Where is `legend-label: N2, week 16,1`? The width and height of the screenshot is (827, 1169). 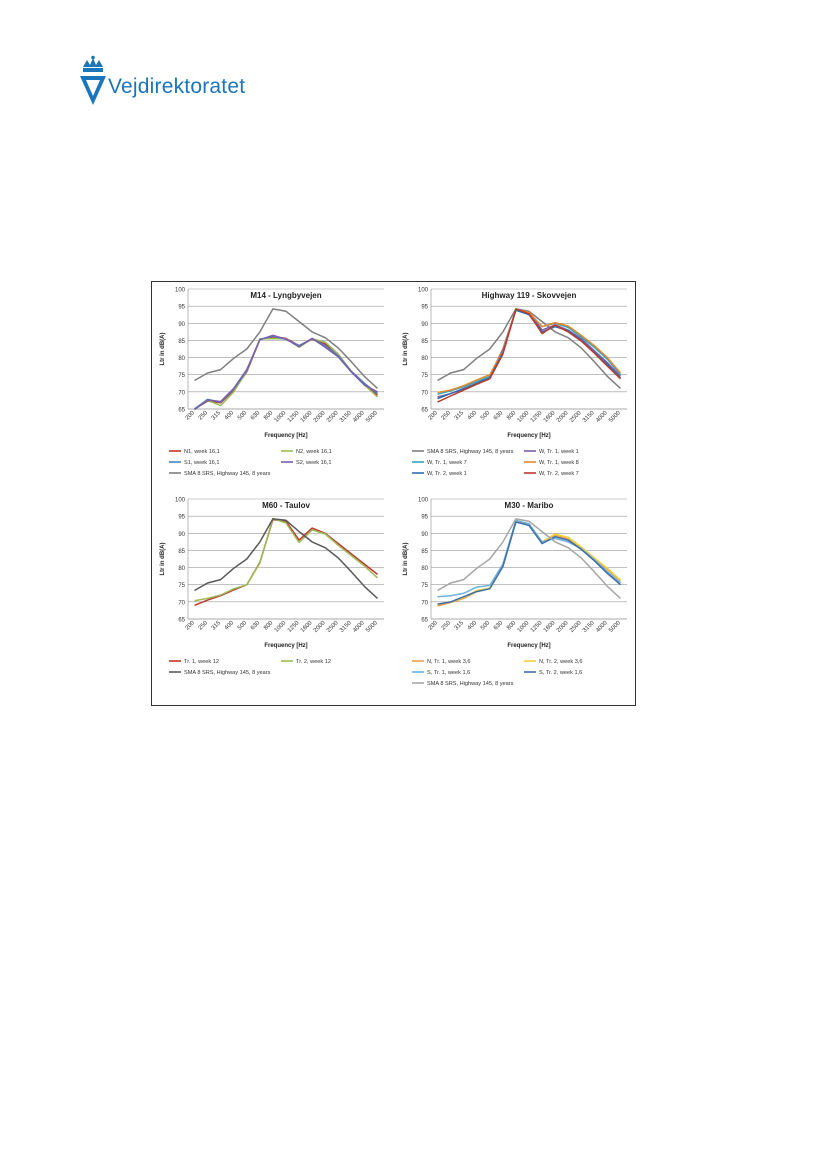 legend-label: N2, week 16,1 is located at coordinates (314, 452).